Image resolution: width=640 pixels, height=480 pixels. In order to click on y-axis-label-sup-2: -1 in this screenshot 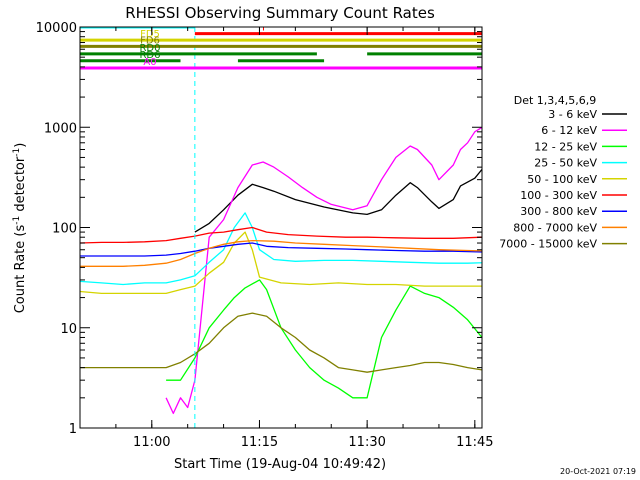, I will do `click(17, 152)`.